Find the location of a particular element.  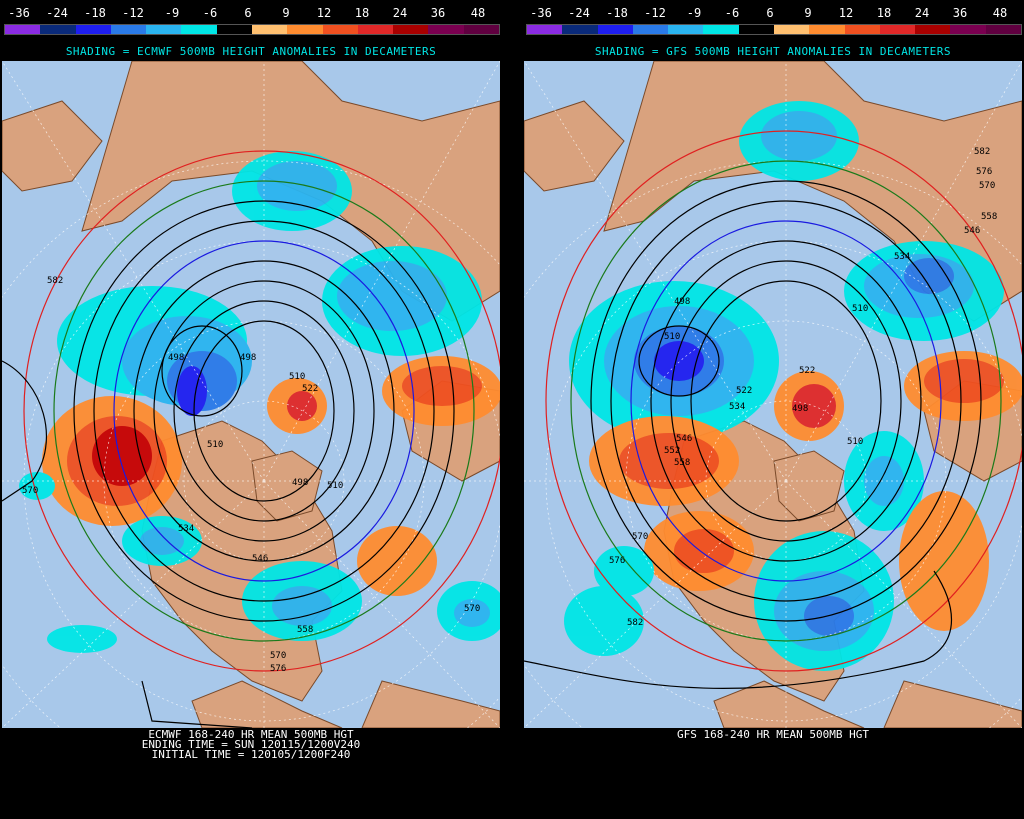

svg-text: 552 is located at coordinates (672, 451).